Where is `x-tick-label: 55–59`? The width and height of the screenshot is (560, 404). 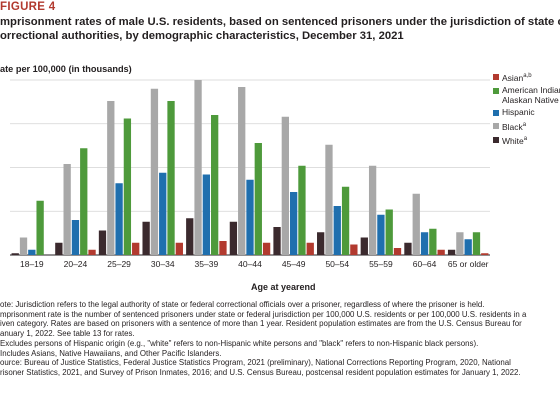
x-tick-label: 55–59 is located at coordinates (381, 264).